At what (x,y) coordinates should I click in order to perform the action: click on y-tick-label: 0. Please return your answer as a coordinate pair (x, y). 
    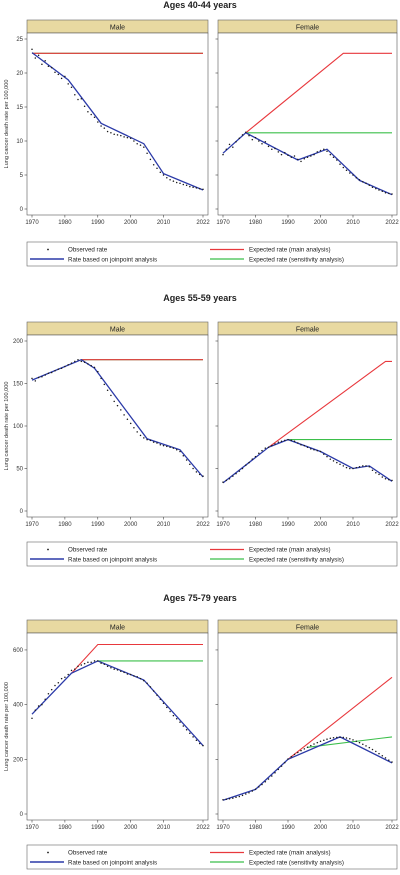
    Looking at the image, I should click on (22, 815).